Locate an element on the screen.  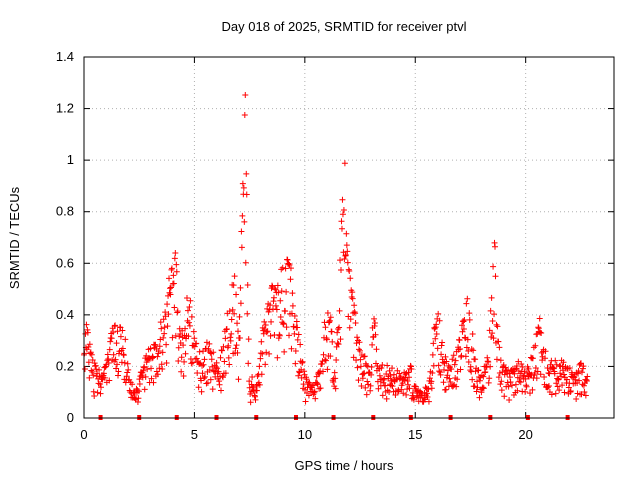
y-tick-label: 0.4 is located at coordinates (65, 314).